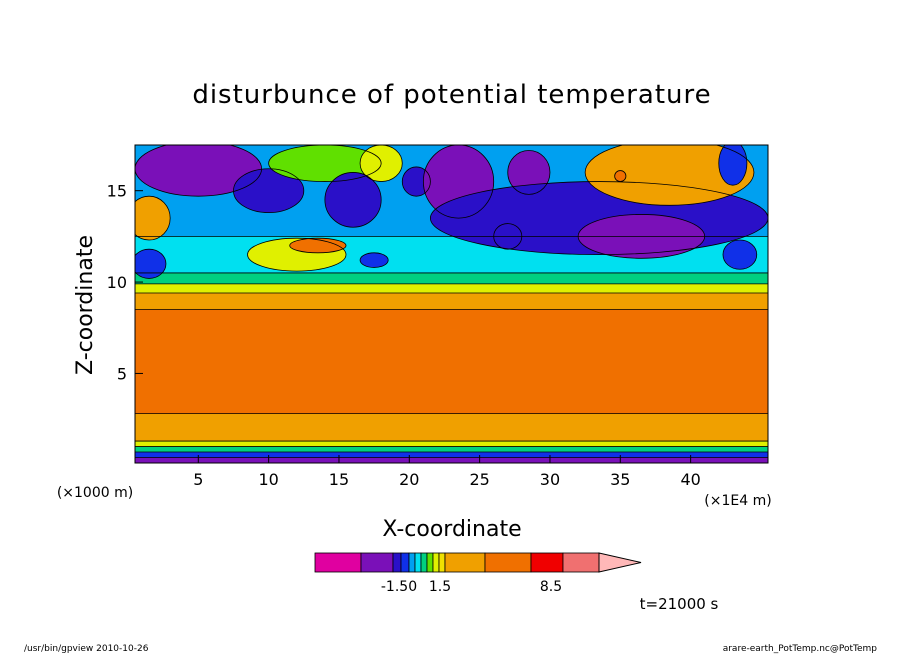  Describe the element at coordinates (117, 282) in the screenshot. I see `y-tick-label-1: 10` at that location.